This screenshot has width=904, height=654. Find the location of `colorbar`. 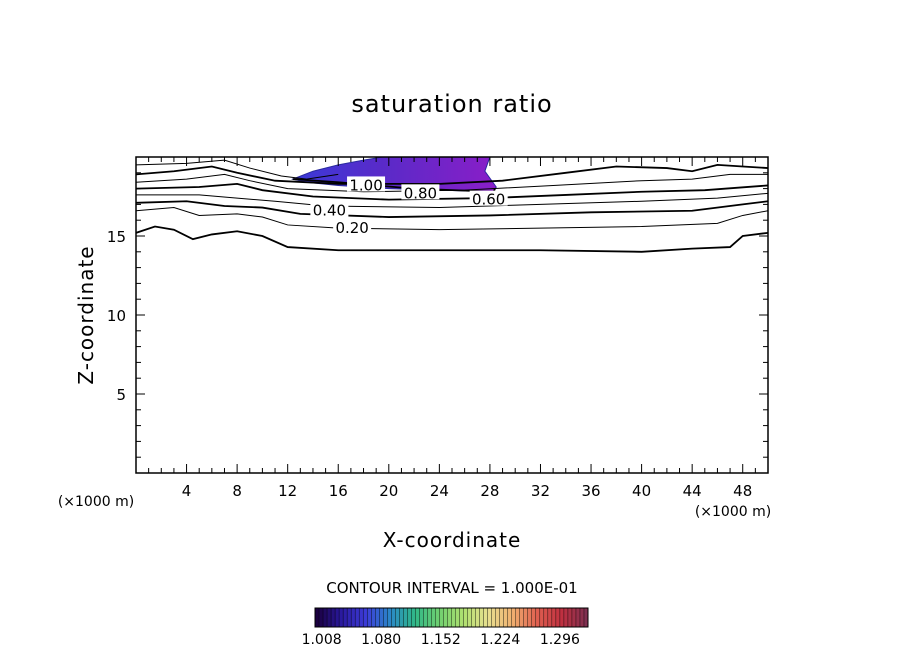

colorbar is located at coordinates (451, 617).